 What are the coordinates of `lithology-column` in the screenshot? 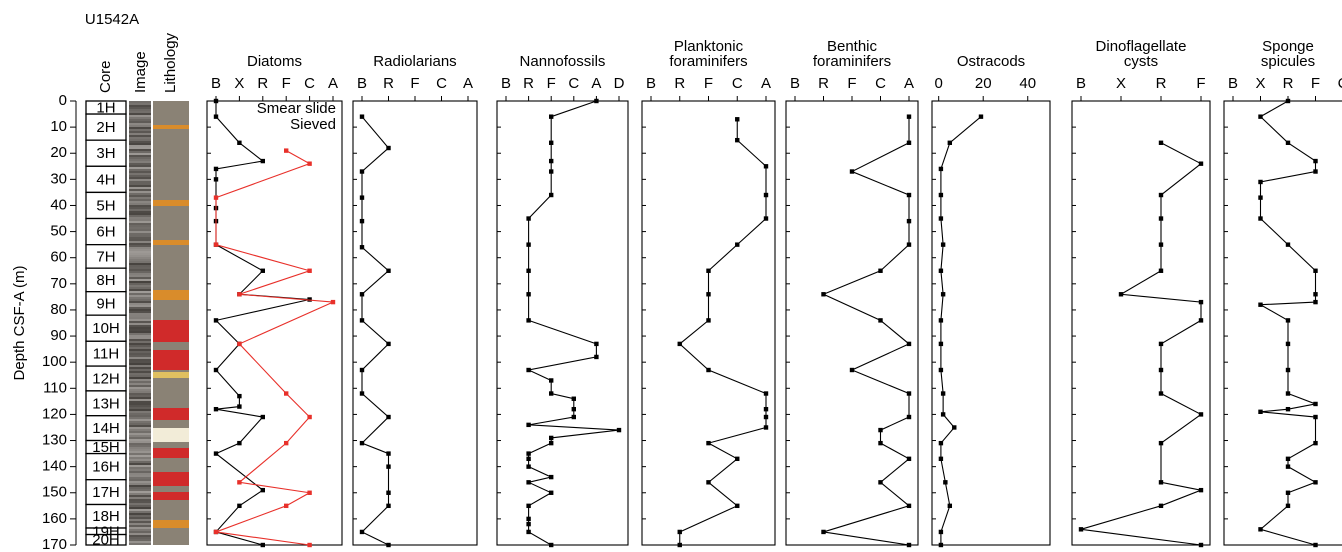 It's located at (171, 323).